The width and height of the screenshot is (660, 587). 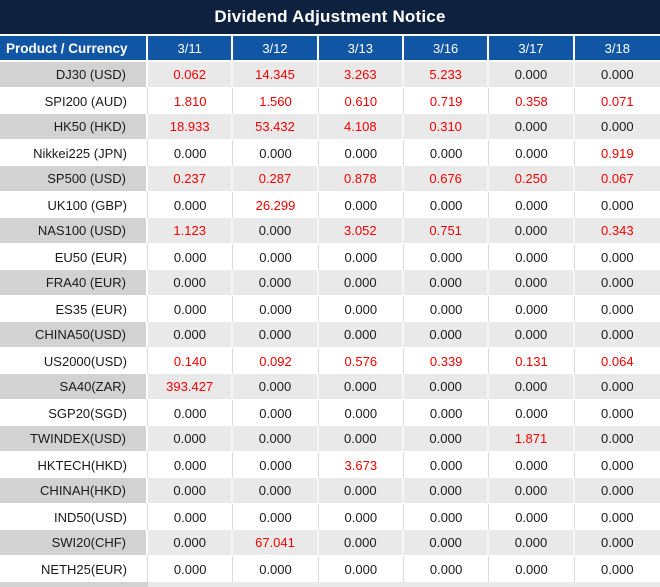 I want to click on product-label: UK100 (GBP), so click(x=74, y=205).